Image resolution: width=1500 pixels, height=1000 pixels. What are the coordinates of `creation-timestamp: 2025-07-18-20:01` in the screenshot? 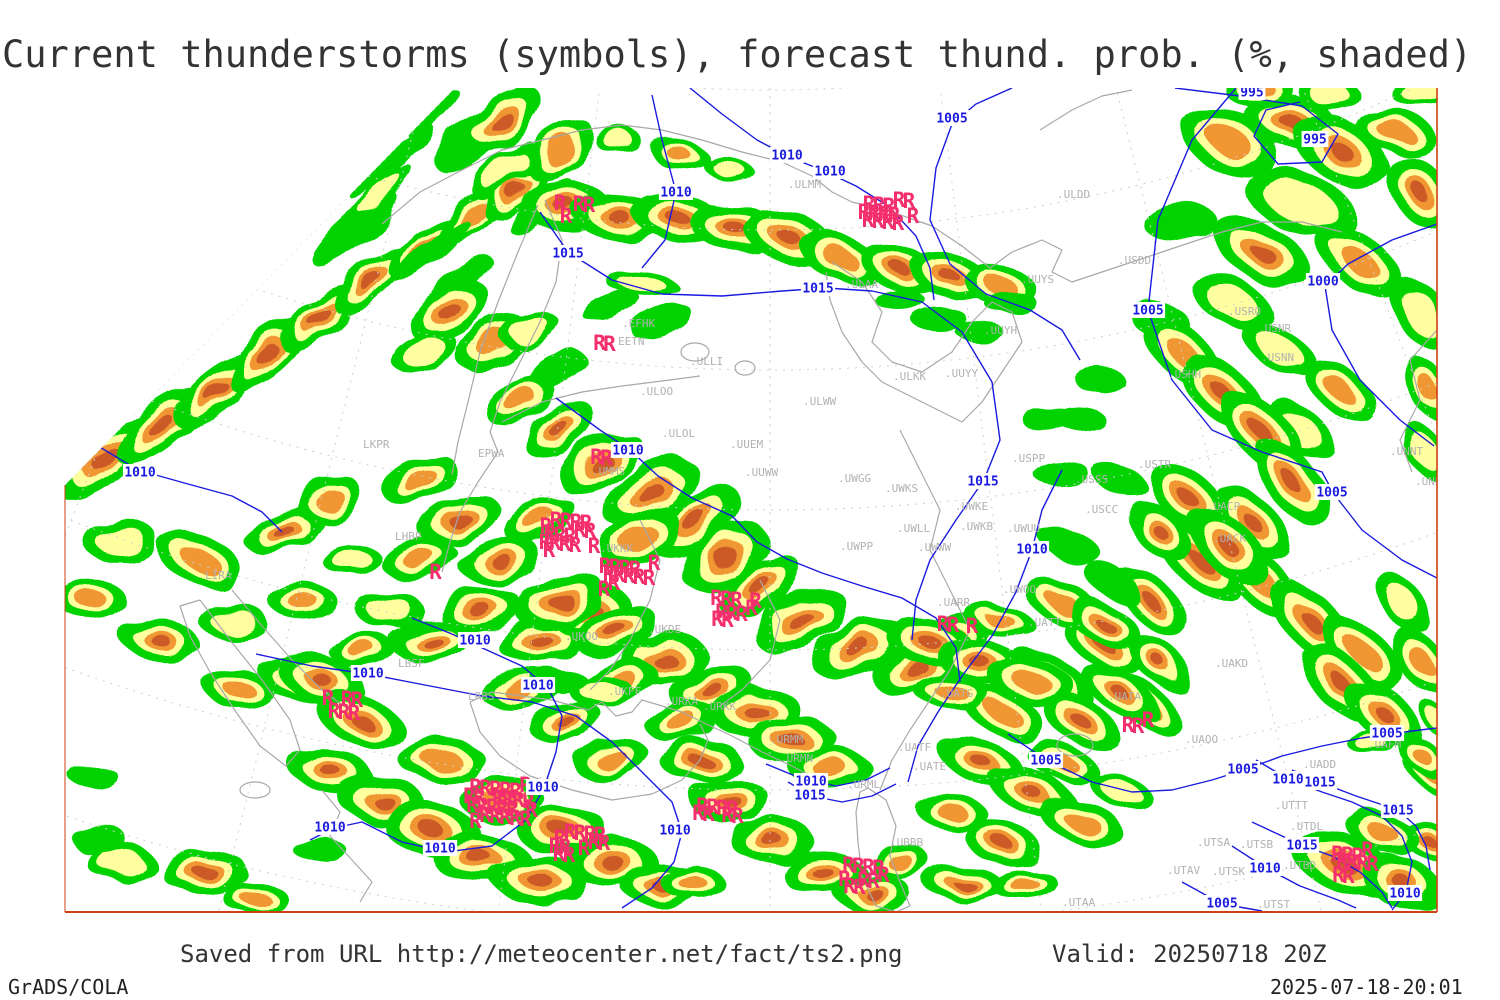 It's located at (1366, 987).